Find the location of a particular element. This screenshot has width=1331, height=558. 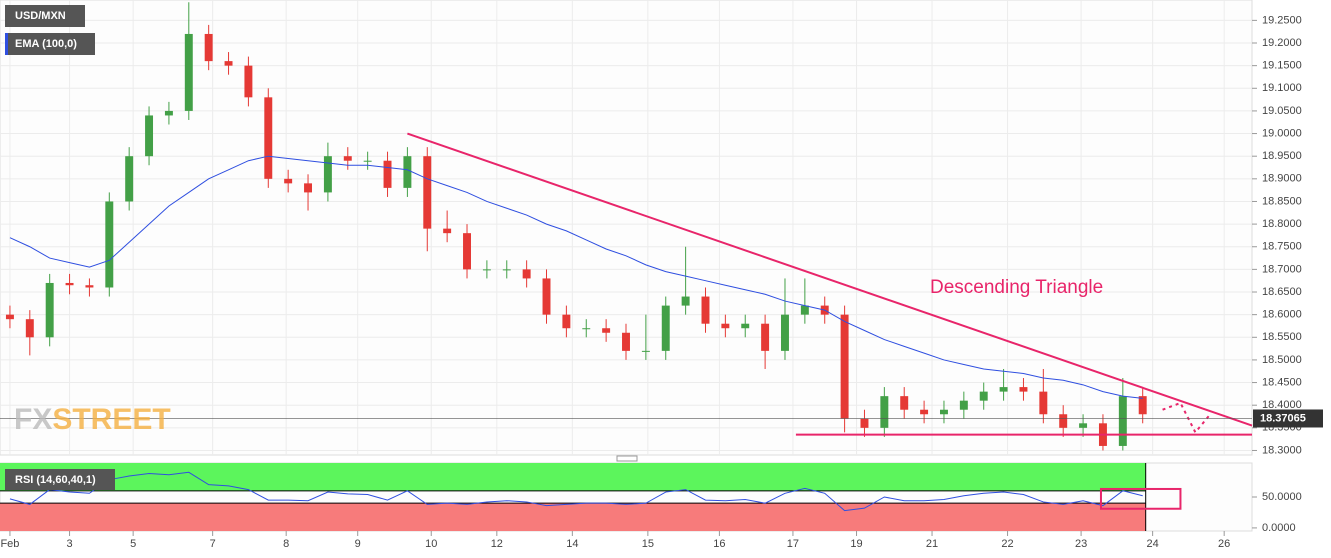

last-price-label: 18.37065 is located at coordinates (1283, 418).